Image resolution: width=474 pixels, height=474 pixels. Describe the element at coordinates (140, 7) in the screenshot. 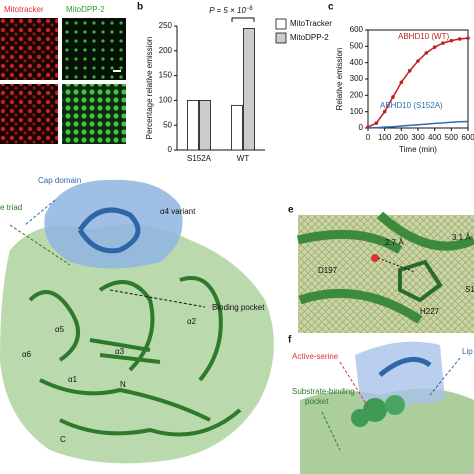

I see `panel-label: b` at that location.